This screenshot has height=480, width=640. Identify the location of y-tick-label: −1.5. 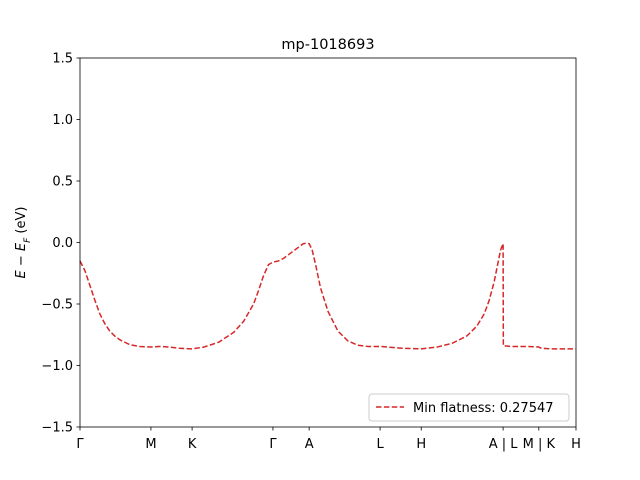
(57, 428).